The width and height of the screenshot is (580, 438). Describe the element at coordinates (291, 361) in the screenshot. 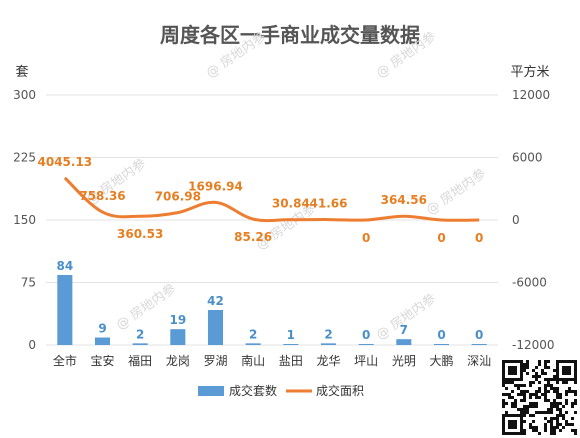

I see `category-label: 盐田` at that location.